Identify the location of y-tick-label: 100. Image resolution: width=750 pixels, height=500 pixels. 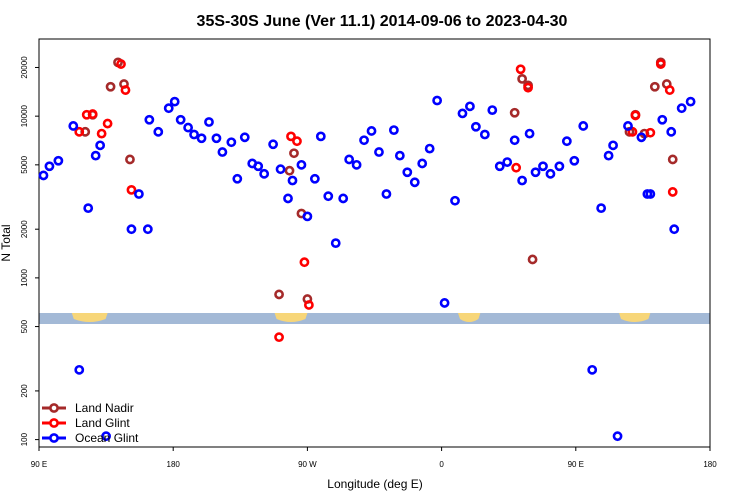
(24, 439).